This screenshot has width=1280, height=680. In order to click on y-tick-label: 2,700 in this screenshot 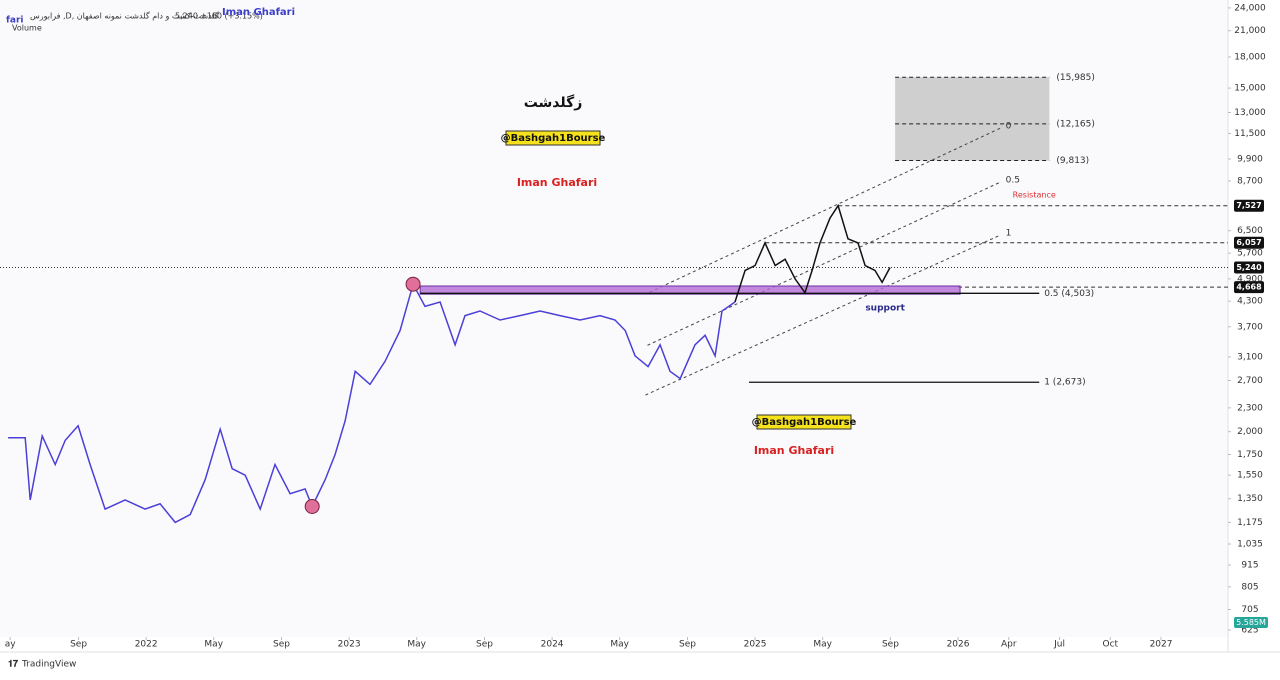, I will do `click(1250, 381)`.